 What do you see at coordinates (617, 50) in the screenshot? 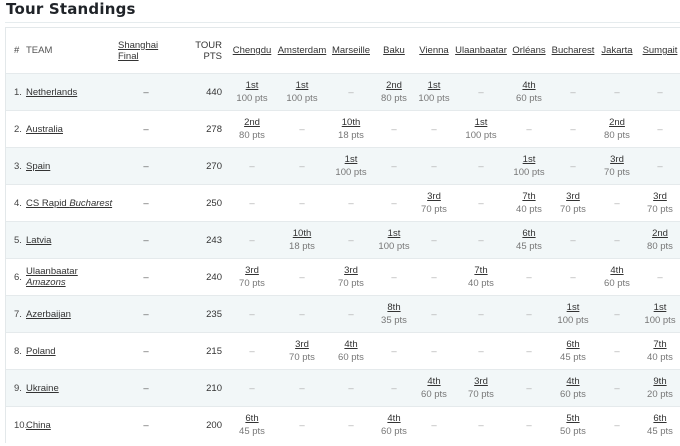
I see `event-link: Jakarta` at bounding box center [617, 50].